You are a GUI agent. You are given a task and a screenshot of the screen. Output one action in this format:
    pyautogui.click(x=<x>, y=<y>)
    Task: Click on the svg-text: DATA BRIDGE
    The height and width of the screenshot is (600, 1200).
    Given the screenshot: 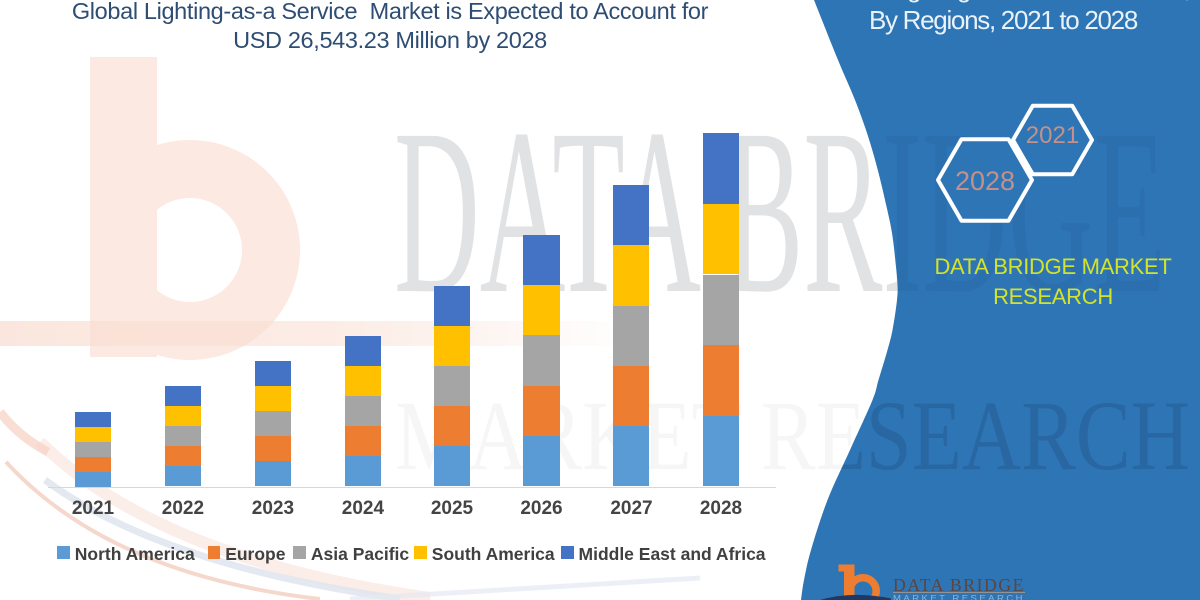 What is the action you would take?
    pyautogui.click(x=959, y=585)
    